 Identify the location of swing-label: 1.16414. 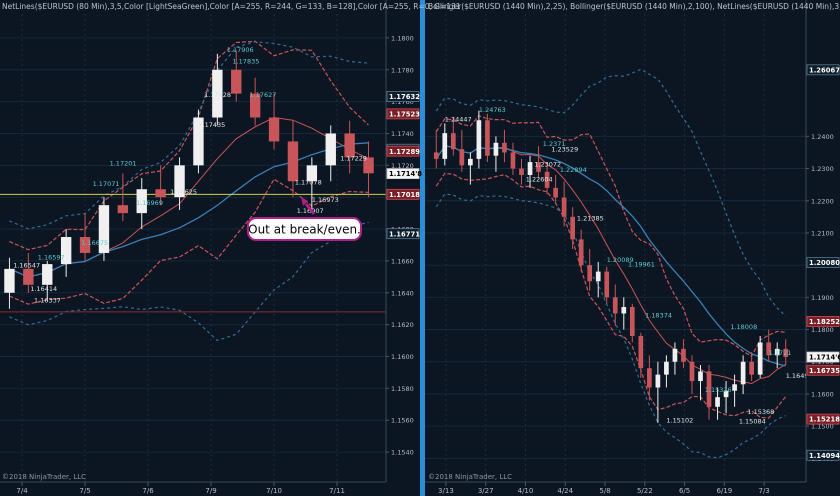
(43, 289).